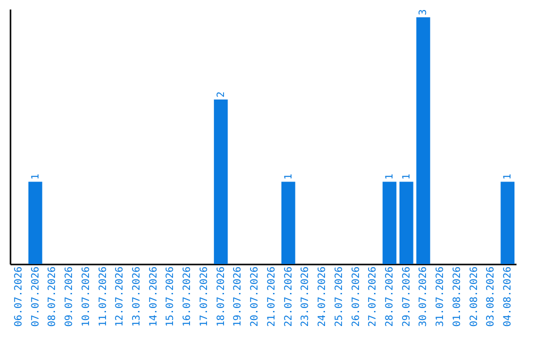  What do you see at coordinates (306, 296) in the screenshot?
I see `x-tick-label: 23.07.2026` at bounding box center [306, 296].